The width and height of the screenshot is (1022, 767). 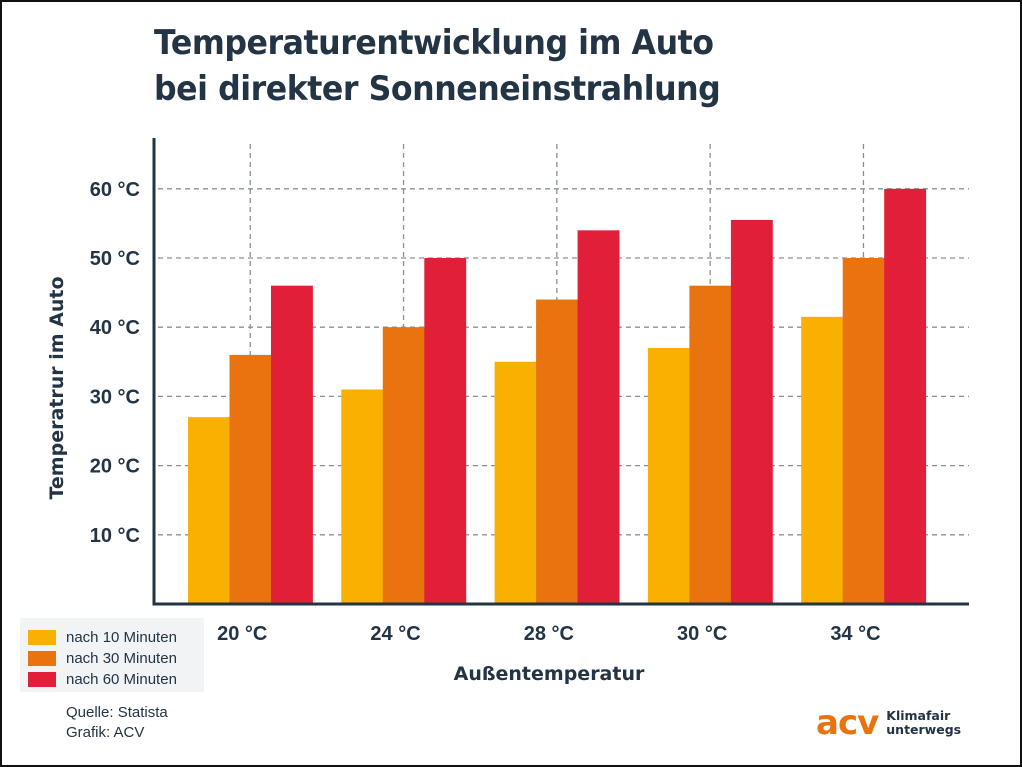 I want to click on legend-swatch-10min, so click(x=42, y=637).